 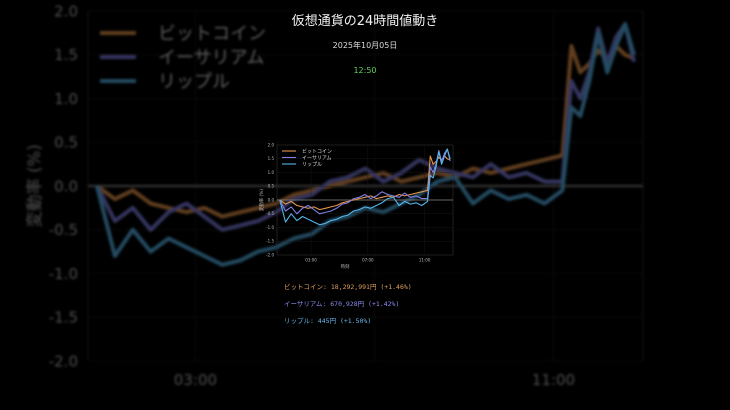 What do you see at coordinates (365, 45) in the screenshot?
I see `date-label: 2025年10月05日` at bounding box center [365, 45].